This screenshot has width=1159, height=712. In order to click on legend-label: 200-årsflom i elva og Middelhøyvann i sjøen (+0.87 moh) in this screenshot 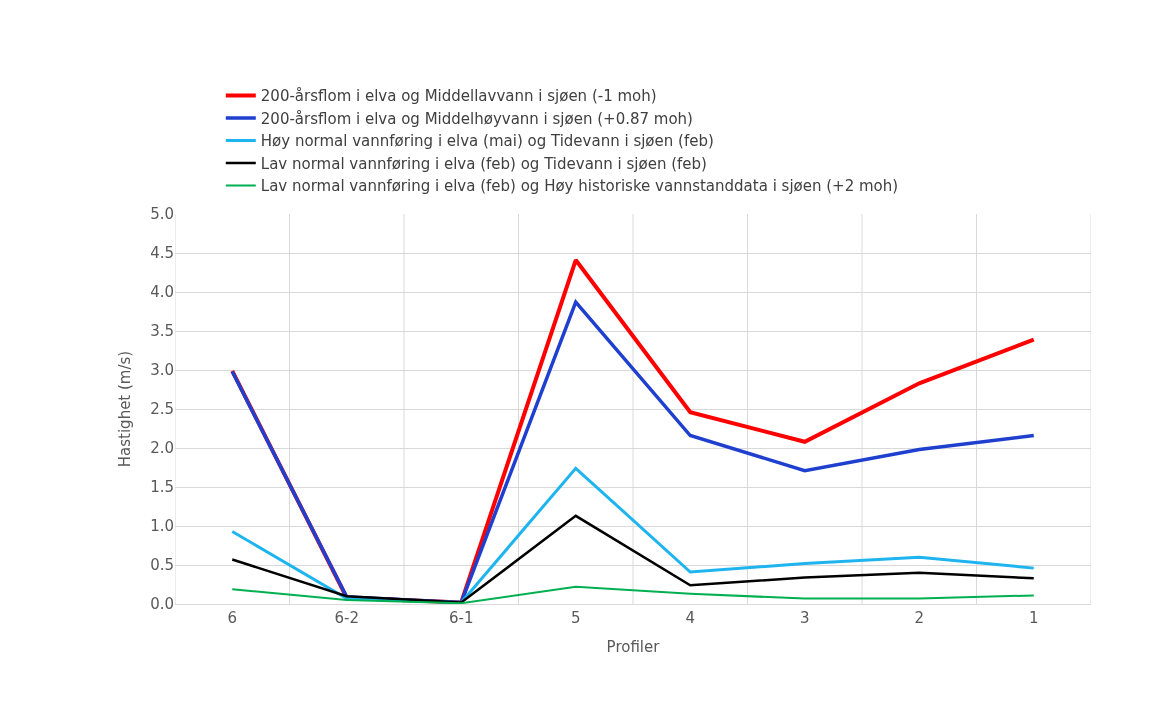, I will do `click(476, 118)`.